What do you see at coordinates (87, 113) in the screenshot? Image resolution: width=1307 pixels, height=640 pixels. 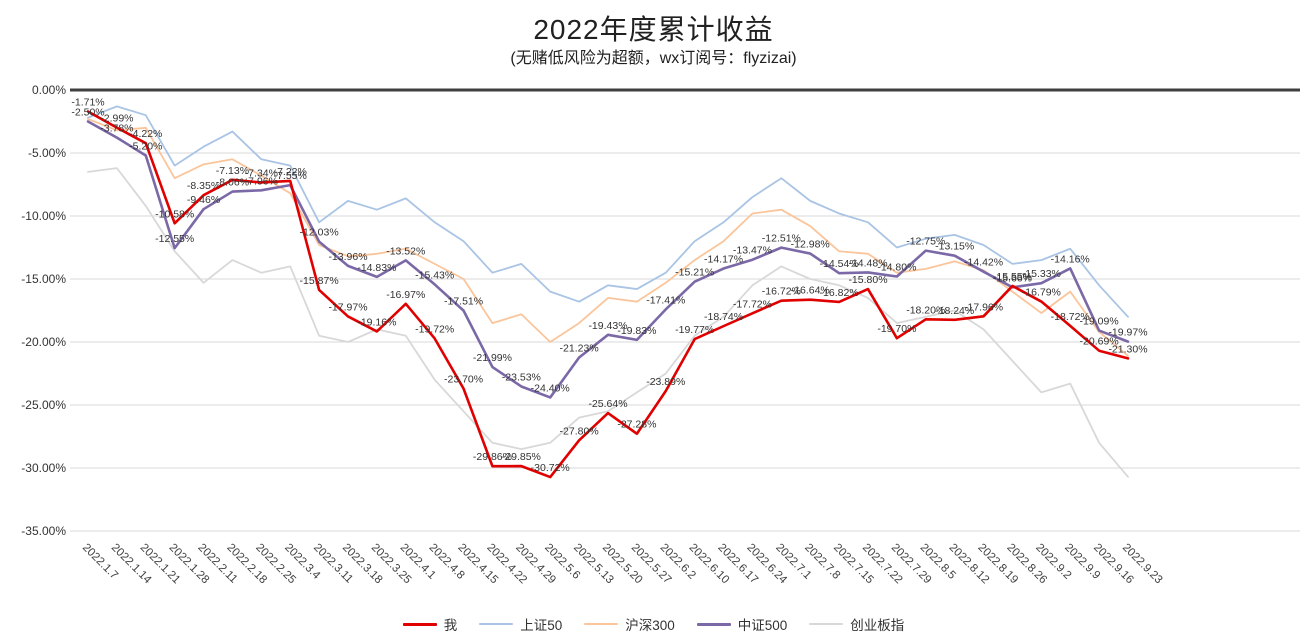 I see `data-label-zz500: -2.50%` at bounding box center [87, 113].